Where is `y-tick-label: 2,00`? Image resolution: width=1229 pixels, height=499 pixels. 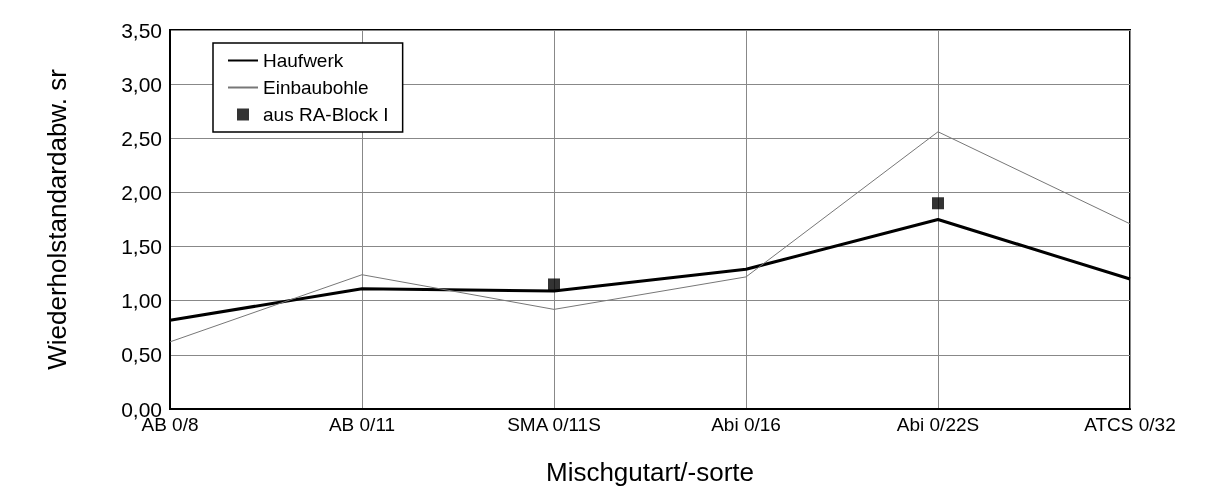
y-tick-label: 2,00 is located at coordinates (141, 192).